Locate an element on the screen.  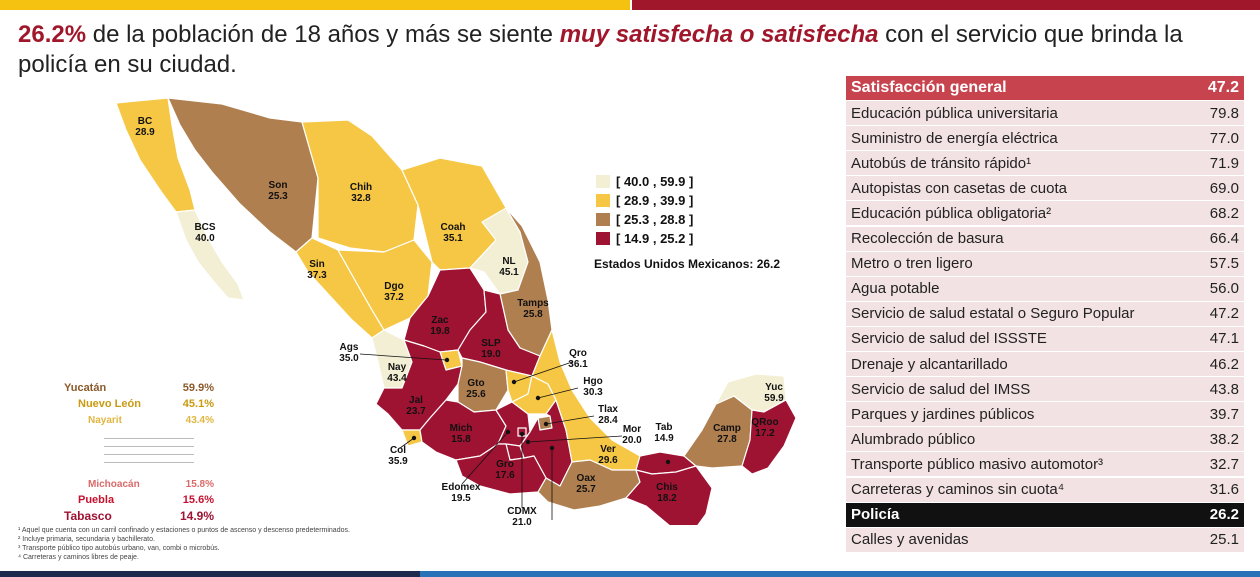
service-label: Educación pública obligatoria² is located at coordinates (951, 213).